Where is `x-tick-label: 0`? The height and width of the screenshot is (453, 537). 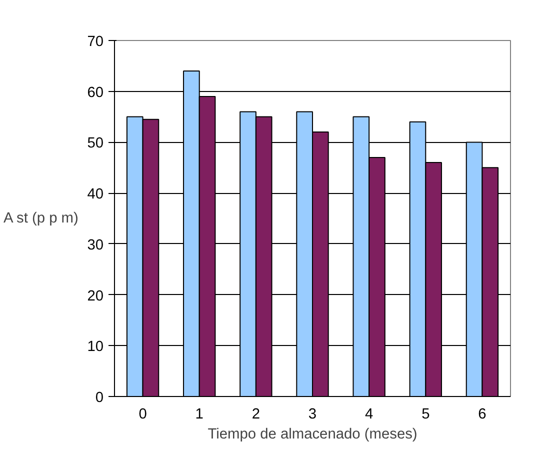 x-tick-label: 0 is located at coordinates (142, 414).